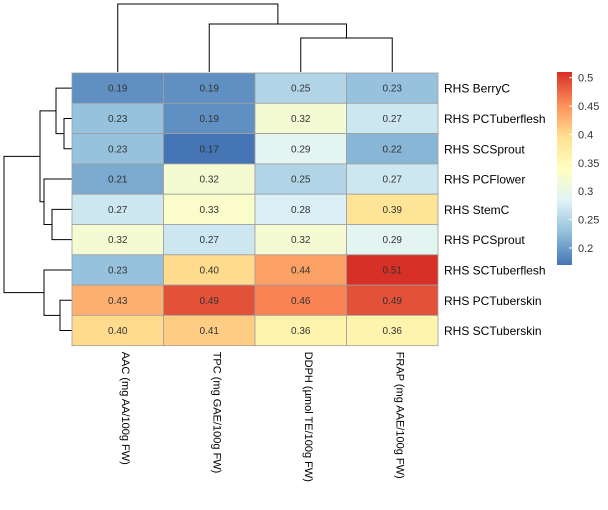 The image size is (608, 510). What do you see at coordinates (585, 192) in the screenshot?
I see `legend-tick-label: 0.3` at bounding box center [585, 192].